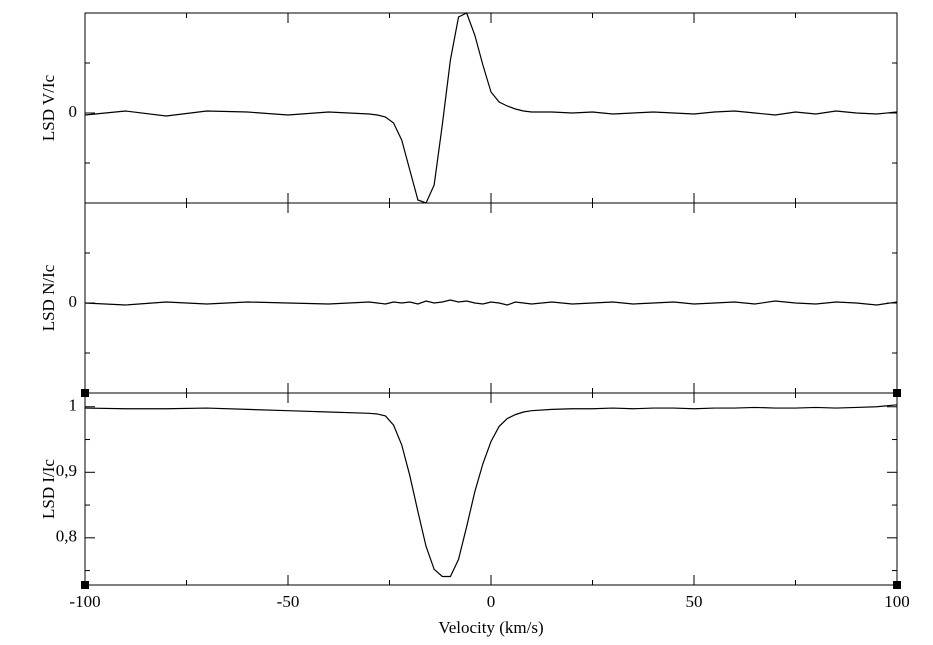 The height and width of the screenshot is (645, 933). Describe the element at coordinates (66, 536) in the screenshot. I see `y-tick-label: 0,8` at that location.